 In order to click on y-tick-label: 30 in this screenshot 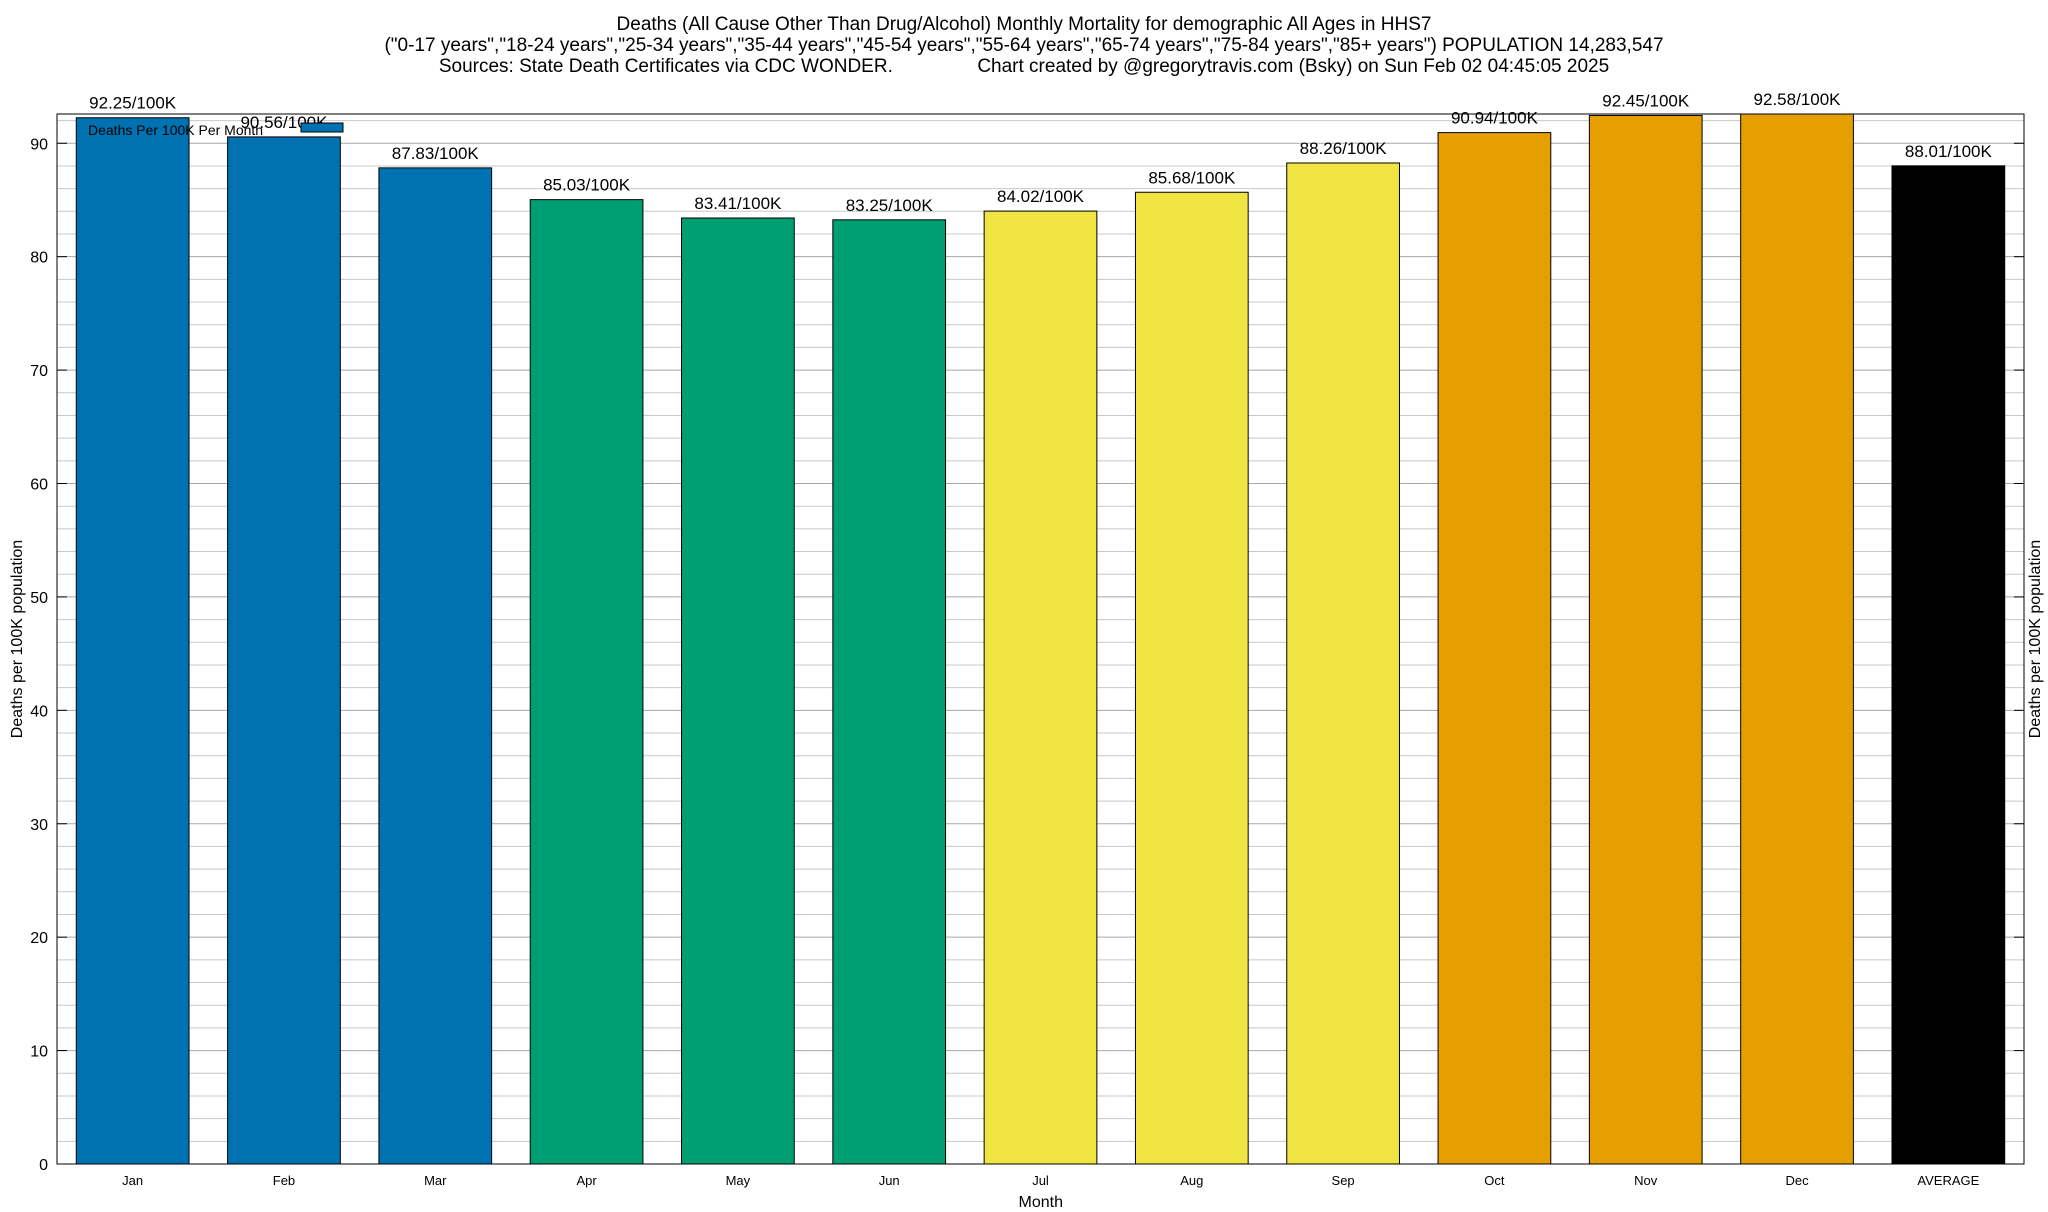, I will do `click(39, 825)`.